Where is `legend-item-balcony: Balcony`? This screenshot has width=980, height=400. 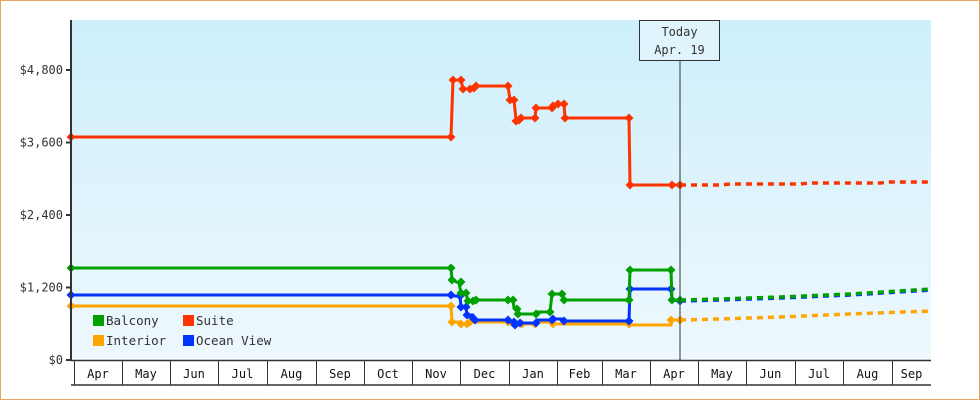 legend-item-balcony: Balcony is located at coordinates (126, 320).